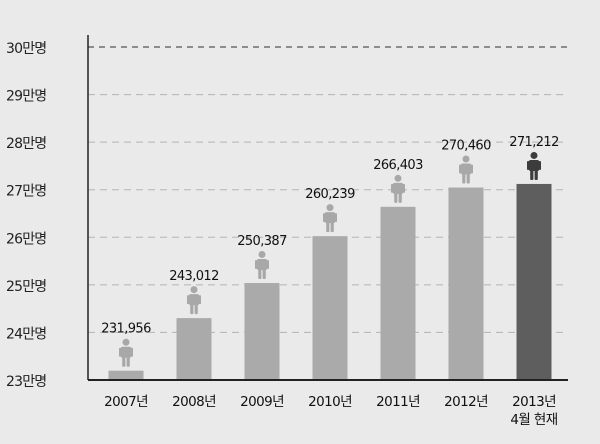 The image size is (600, 444). What do you see at coordinates (26, 287) in the screenshot?
I see `y-tick-label: 25만명` at bounding box center [26, 287].